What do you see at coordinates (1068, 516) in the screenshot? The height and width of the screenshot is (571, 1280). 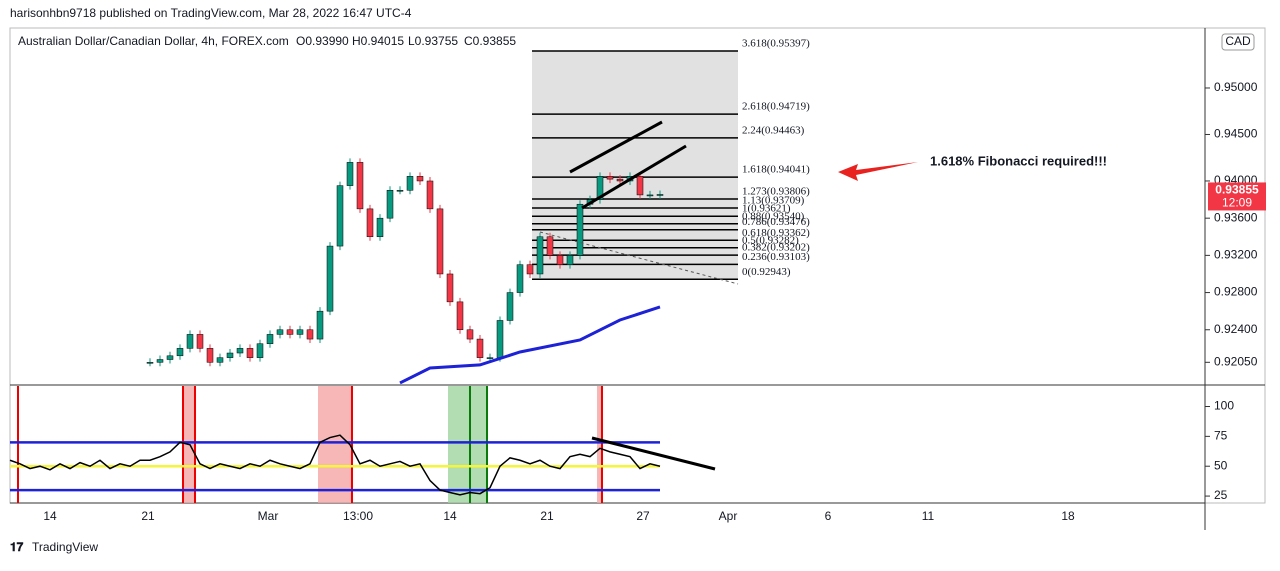 I see `x-tick-label: 18` at bounding box center [1068, 516].